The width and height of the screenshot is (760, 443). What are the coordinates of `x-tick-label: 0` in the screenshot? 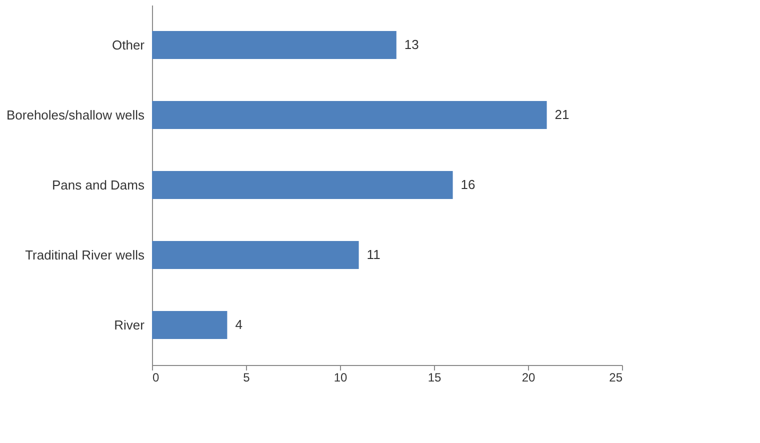 It's located at (156, 377).